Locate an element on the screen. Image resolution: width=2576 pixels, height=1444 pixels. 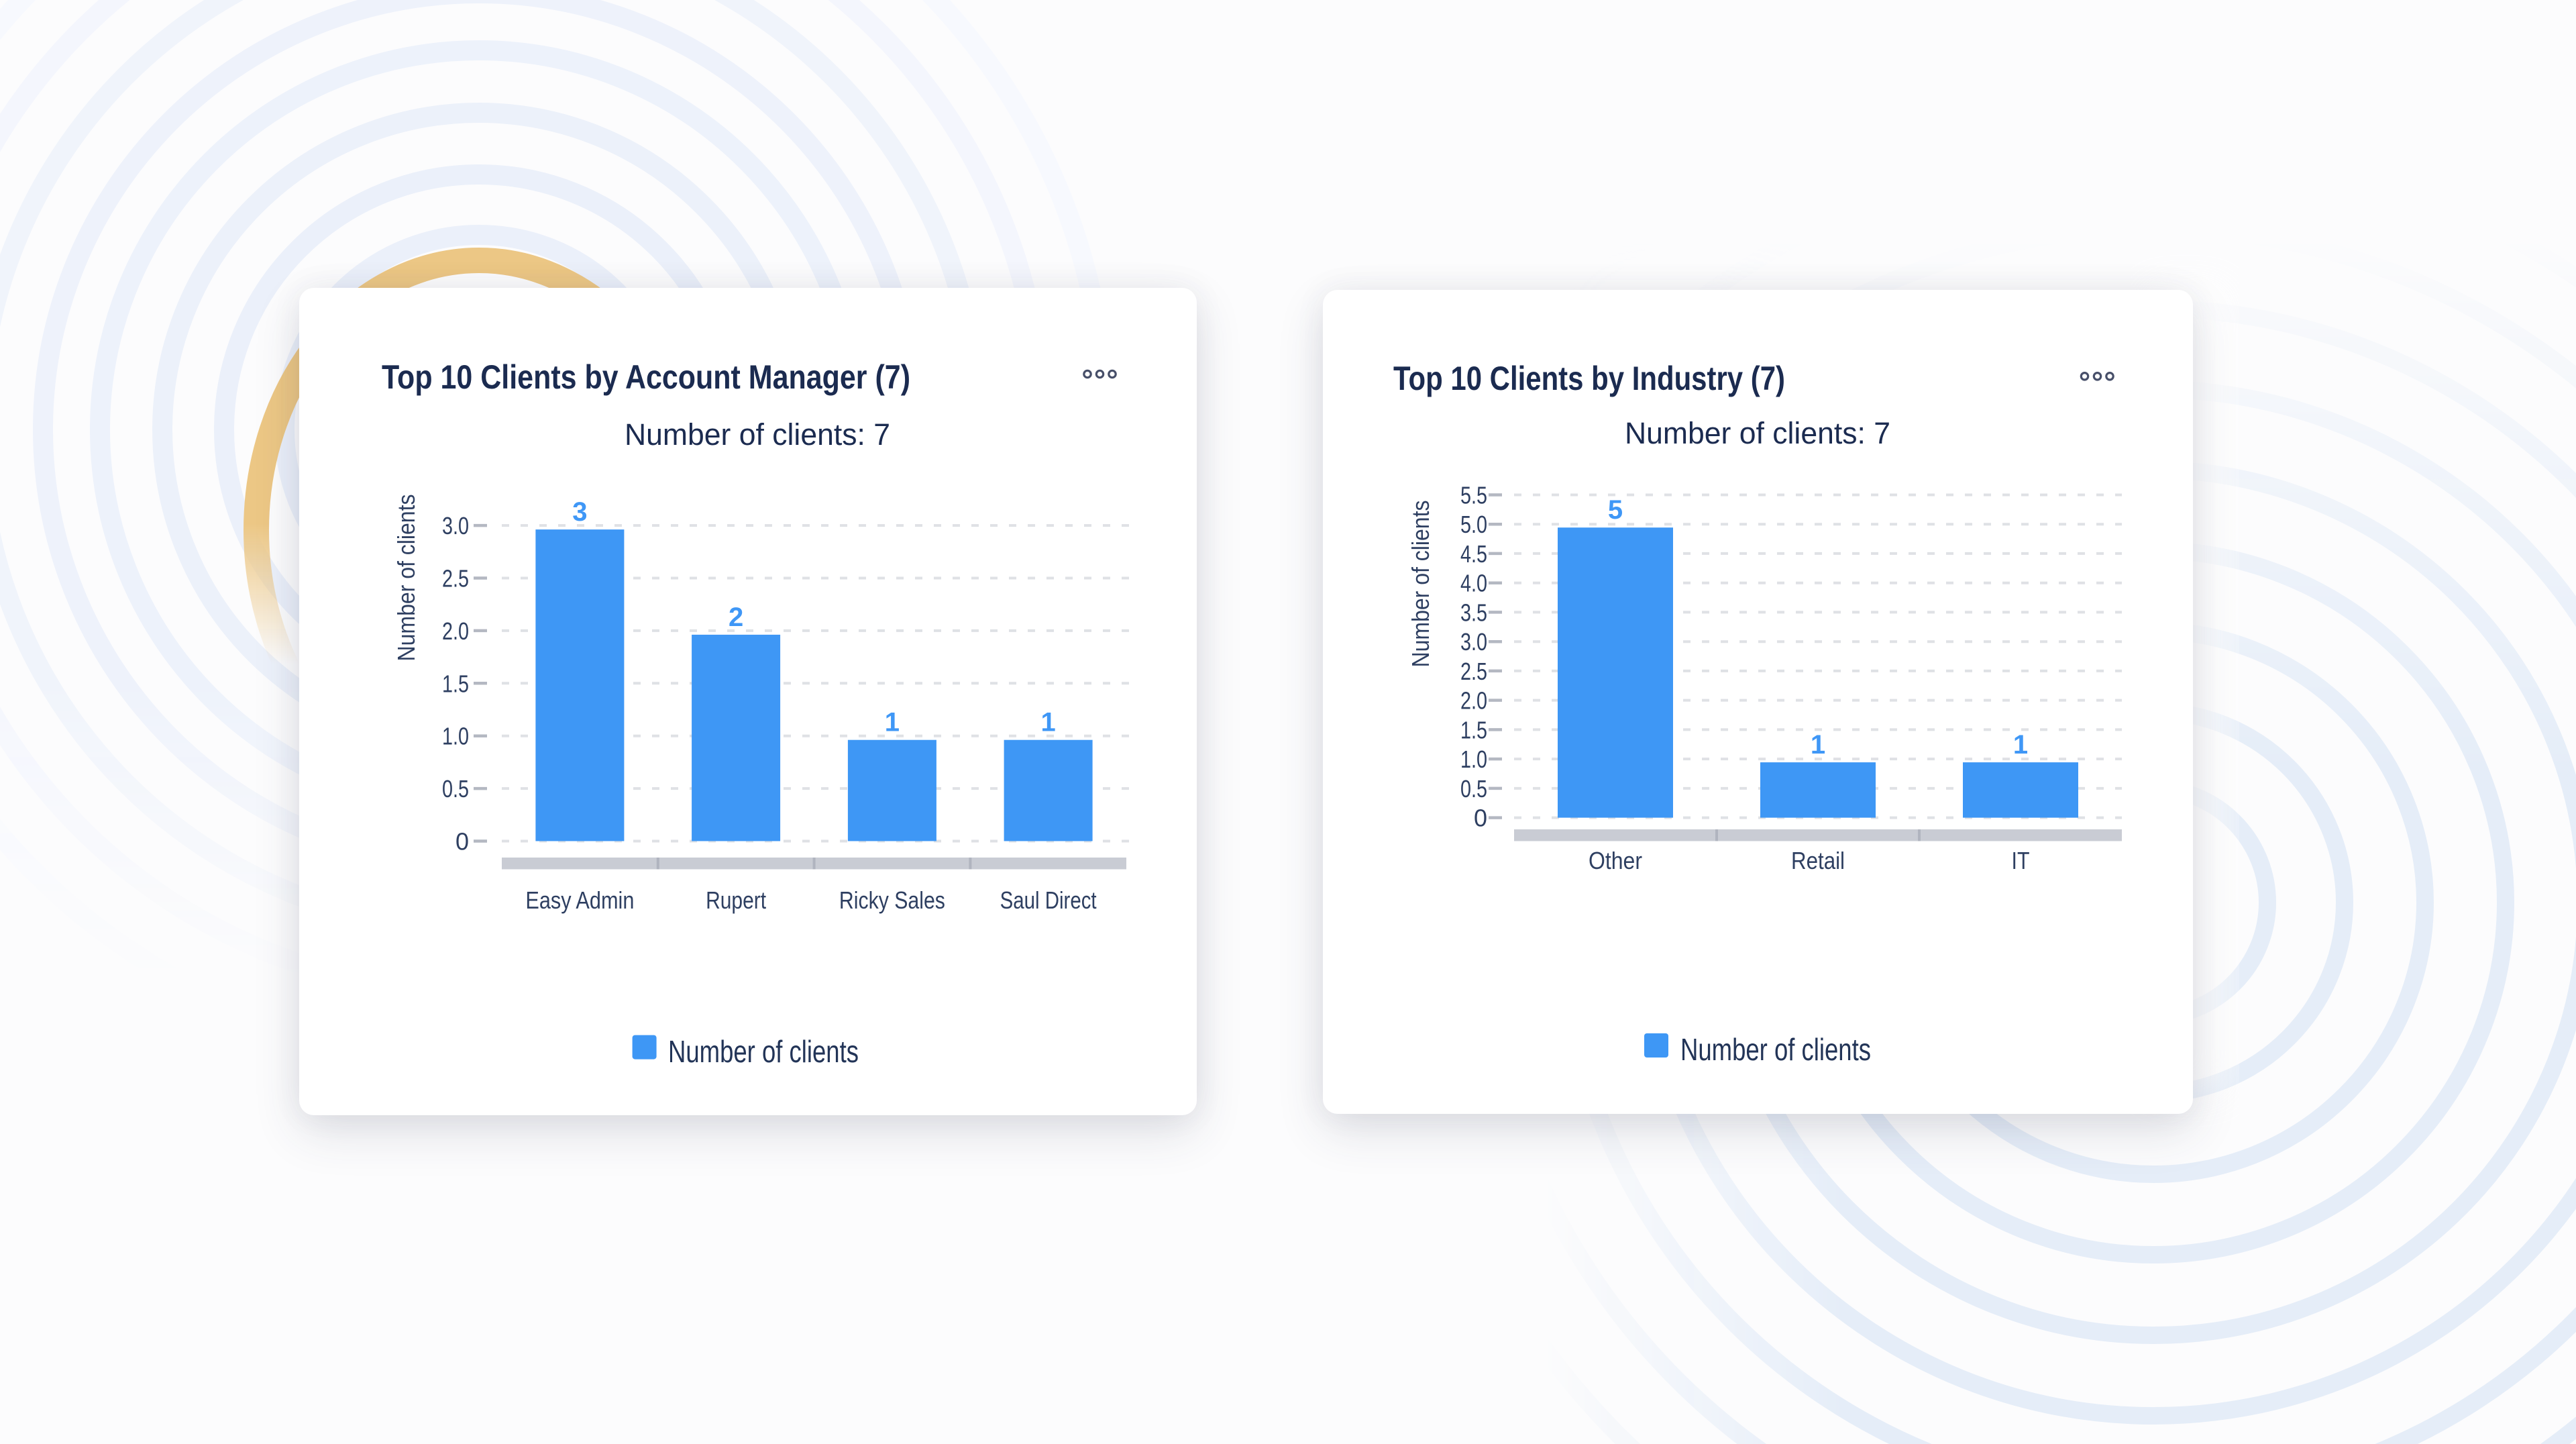
svg-text: 5 is located at coordinates (1615, 510).